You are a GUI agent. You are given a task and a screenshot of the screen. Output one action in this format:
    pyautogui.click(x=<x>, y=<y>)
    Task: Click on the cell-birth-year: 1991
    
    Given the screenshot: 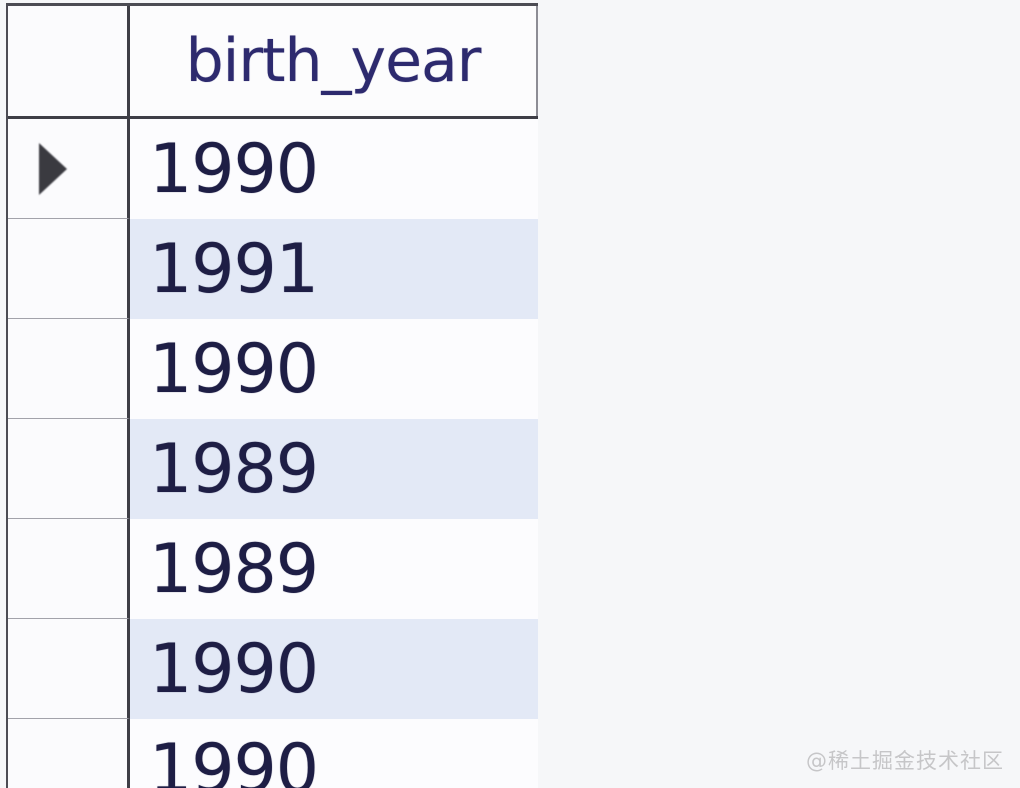 What is the action you would take?
    pyautogui.click(x=334, y=269)
    